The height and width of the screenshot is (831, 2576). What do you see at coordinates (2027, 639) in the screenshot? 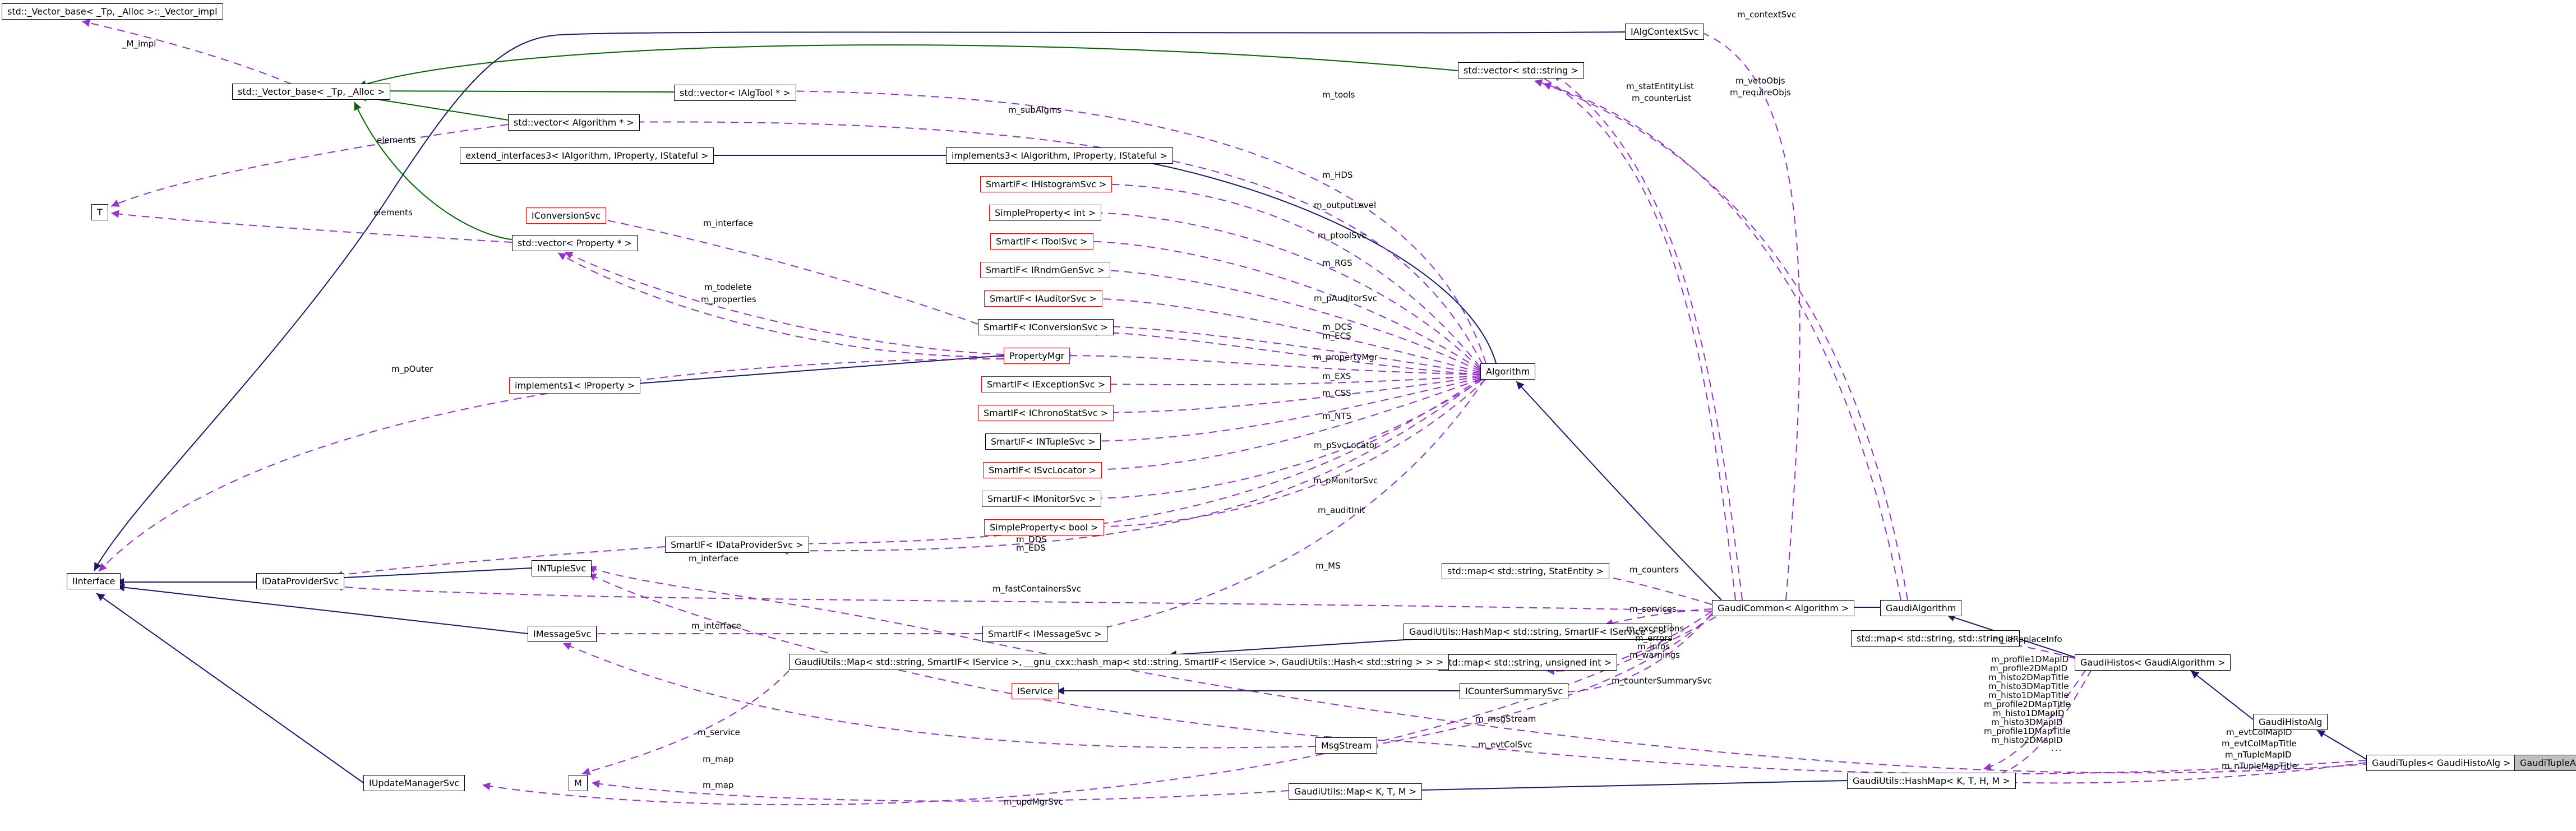
I see `edge-label-m-idreplaceinfo: m_idReplaceInfo` at bounding box center [2027, 639].